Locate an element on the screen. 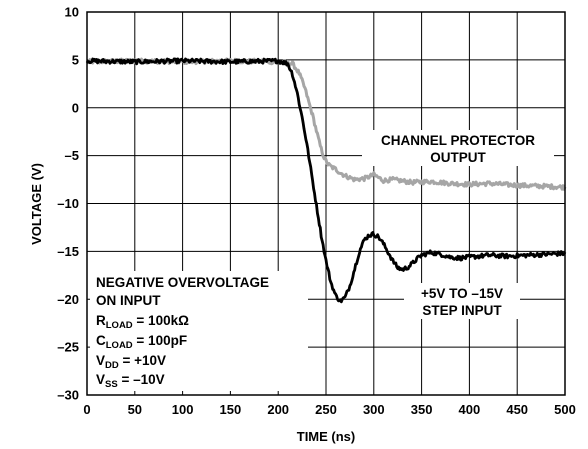 The height and width of the screenshot is (449, 588). step-input-label-bg is located at coordinates (462, 301).